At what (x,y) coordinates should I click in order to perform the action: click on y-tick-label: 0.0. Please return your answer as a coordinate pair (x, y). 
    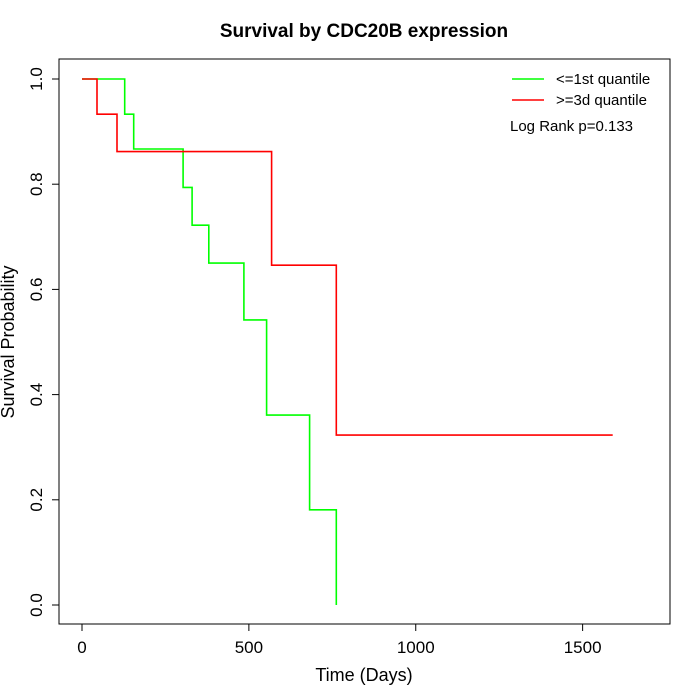
    Looking at the image, I should click on (36, 605).